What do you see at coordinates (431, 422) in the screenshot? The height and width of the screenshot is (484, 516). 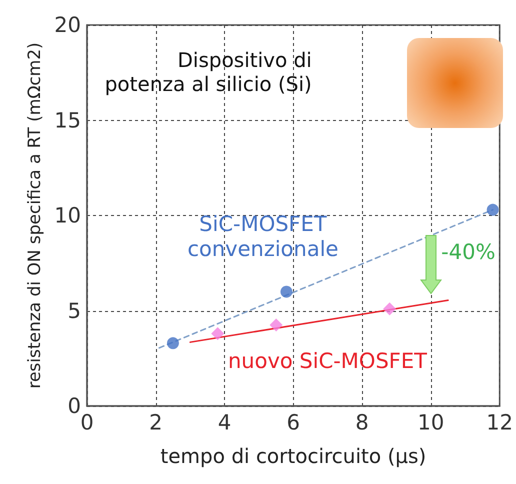 I see `x-tick-label: 10` at bounding box center [431, 422].